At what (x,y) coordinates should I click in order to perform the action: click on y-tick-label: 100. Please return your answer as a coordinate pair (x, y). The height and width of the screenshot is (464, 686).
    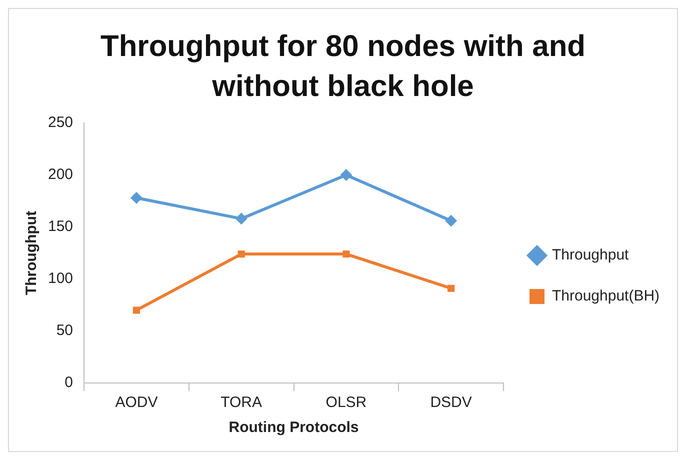
    Looking at the image, I should click on (61, 279).